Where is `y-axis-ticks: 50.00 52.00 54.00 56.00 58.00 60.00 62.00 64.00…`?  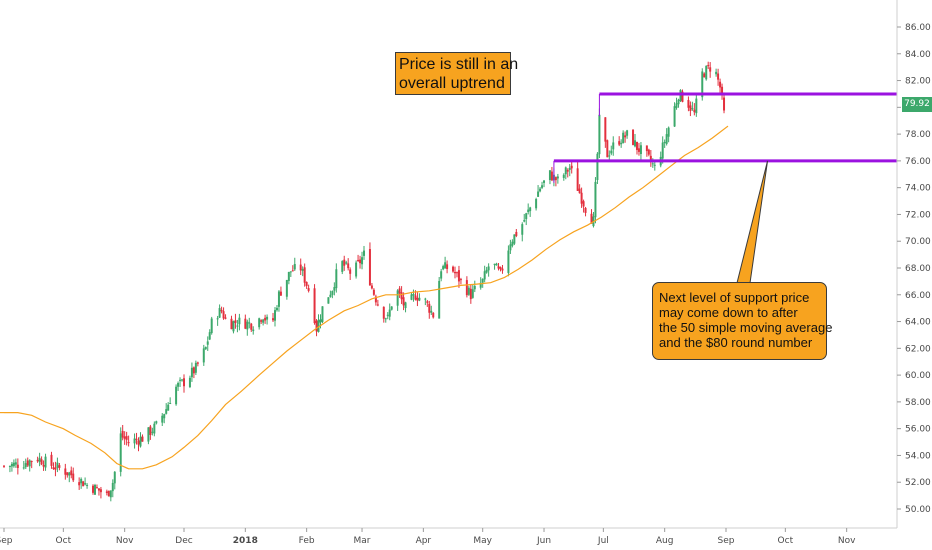 y-axis-ticks: 50.00 52.00 54.00 56.00 58.00 60.00 62.00 64.00… is located at coordinates (914, 269).